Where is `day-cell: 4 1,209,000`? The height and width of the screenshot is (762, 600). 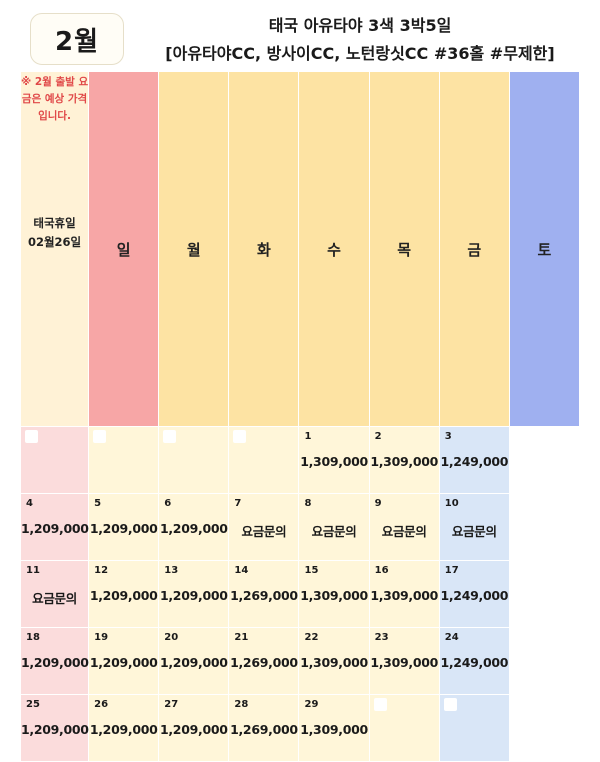
day-cell: 4 1,209,000 is located at coordinates (54, 527).